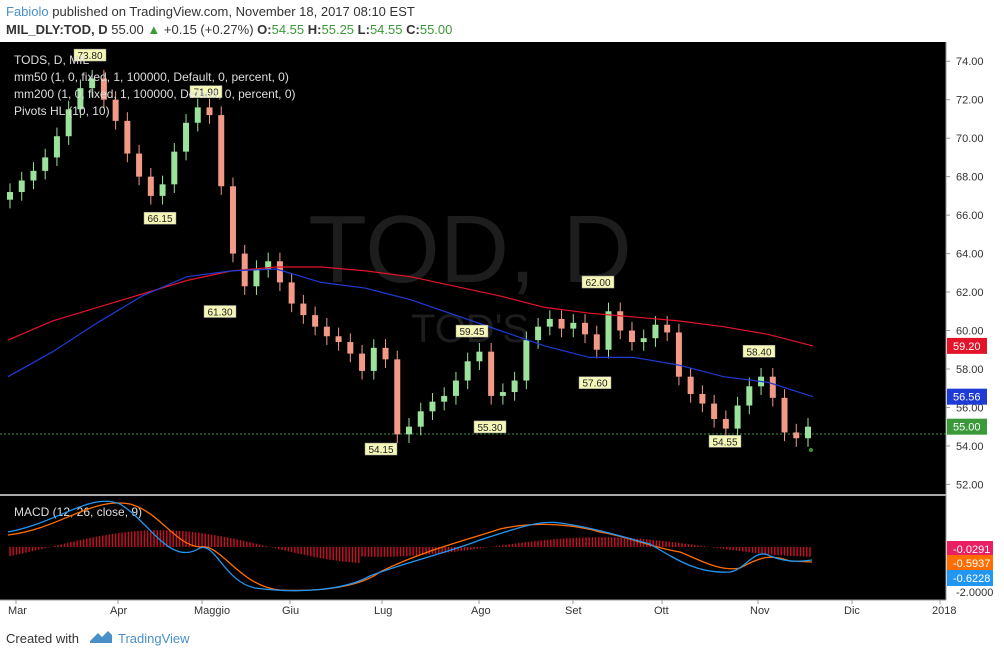 Image resolution: width=1004 pixels, height=656 pixels. I want to click on time-tick-label: Ott, so click(661, 611).